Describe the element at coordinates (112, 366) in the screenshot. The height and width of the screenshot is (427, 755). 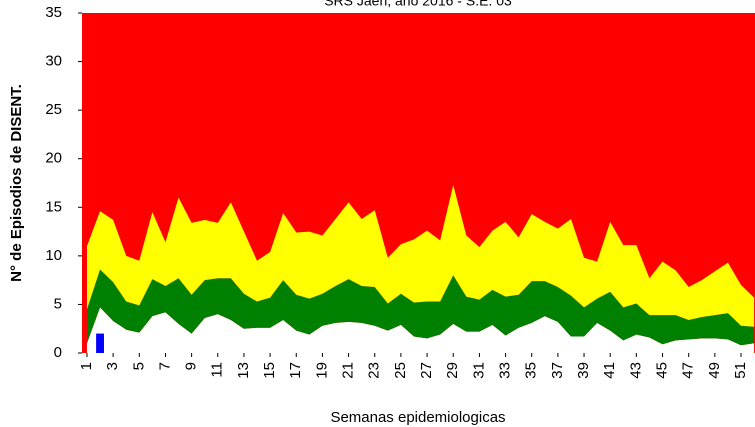
I see `x-tick-label: 3` at that location.